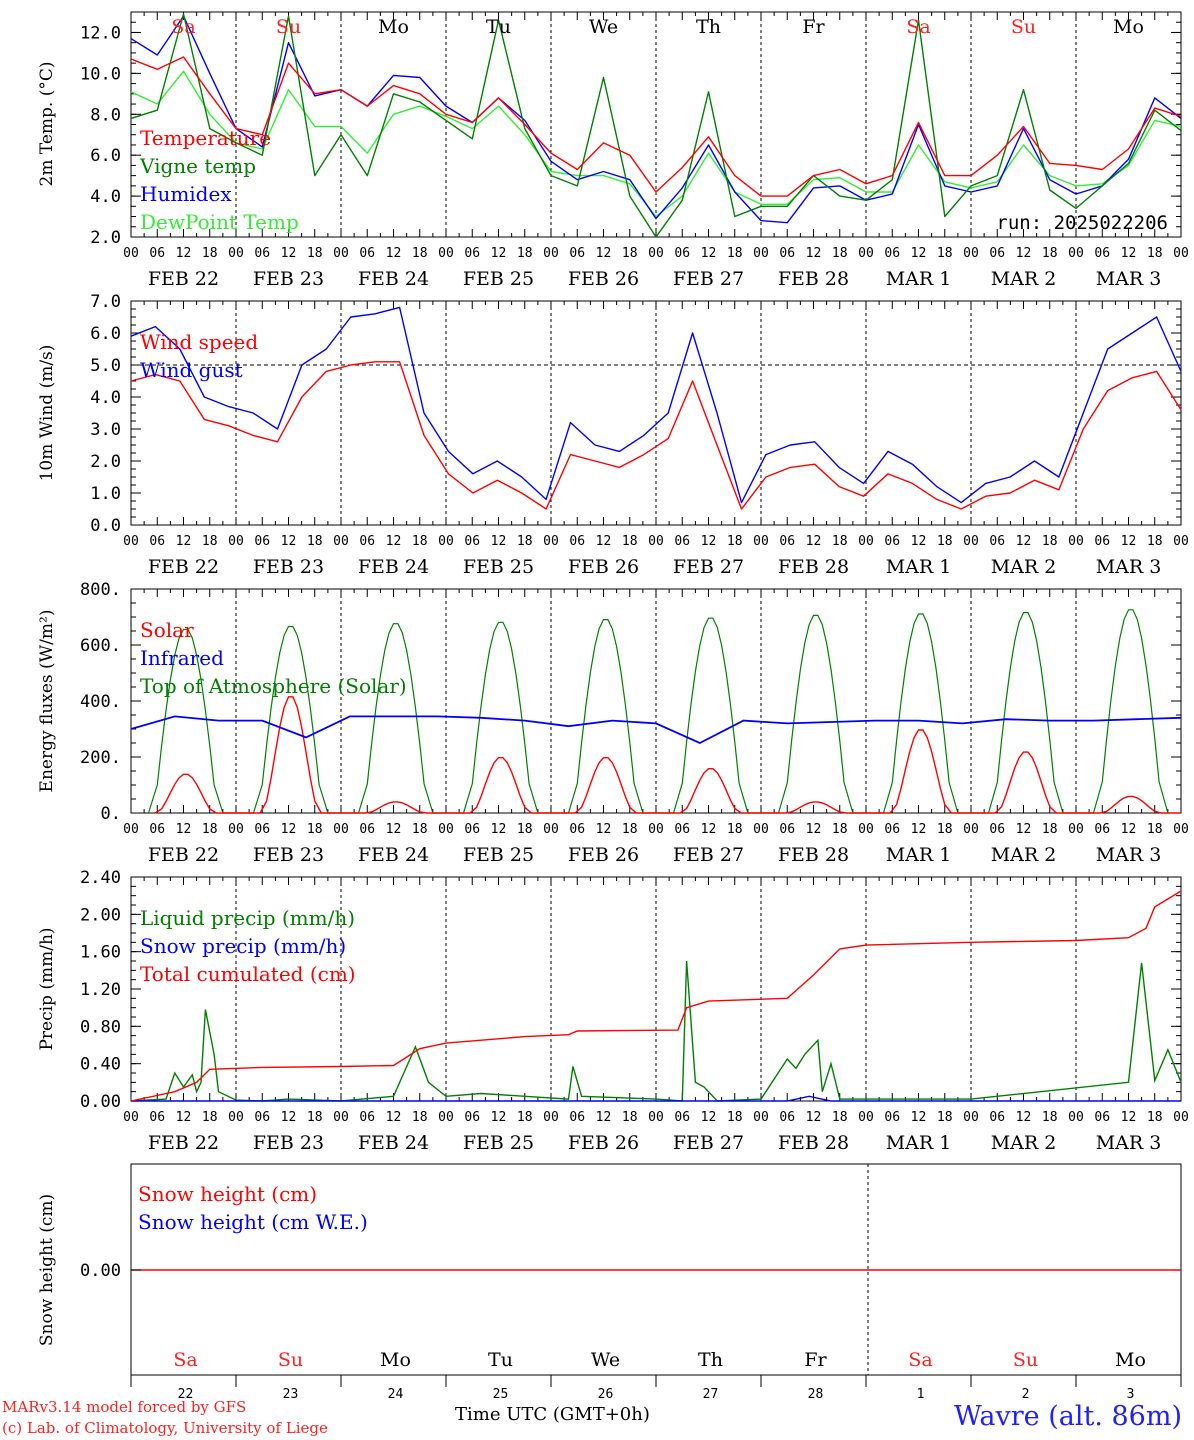 This screenshot has height=1440, width=1194. What do you see at coordinates (105, 494) in the screenshot?
I see `y-tick-label: 1.0` at bounding box center [105, 494].